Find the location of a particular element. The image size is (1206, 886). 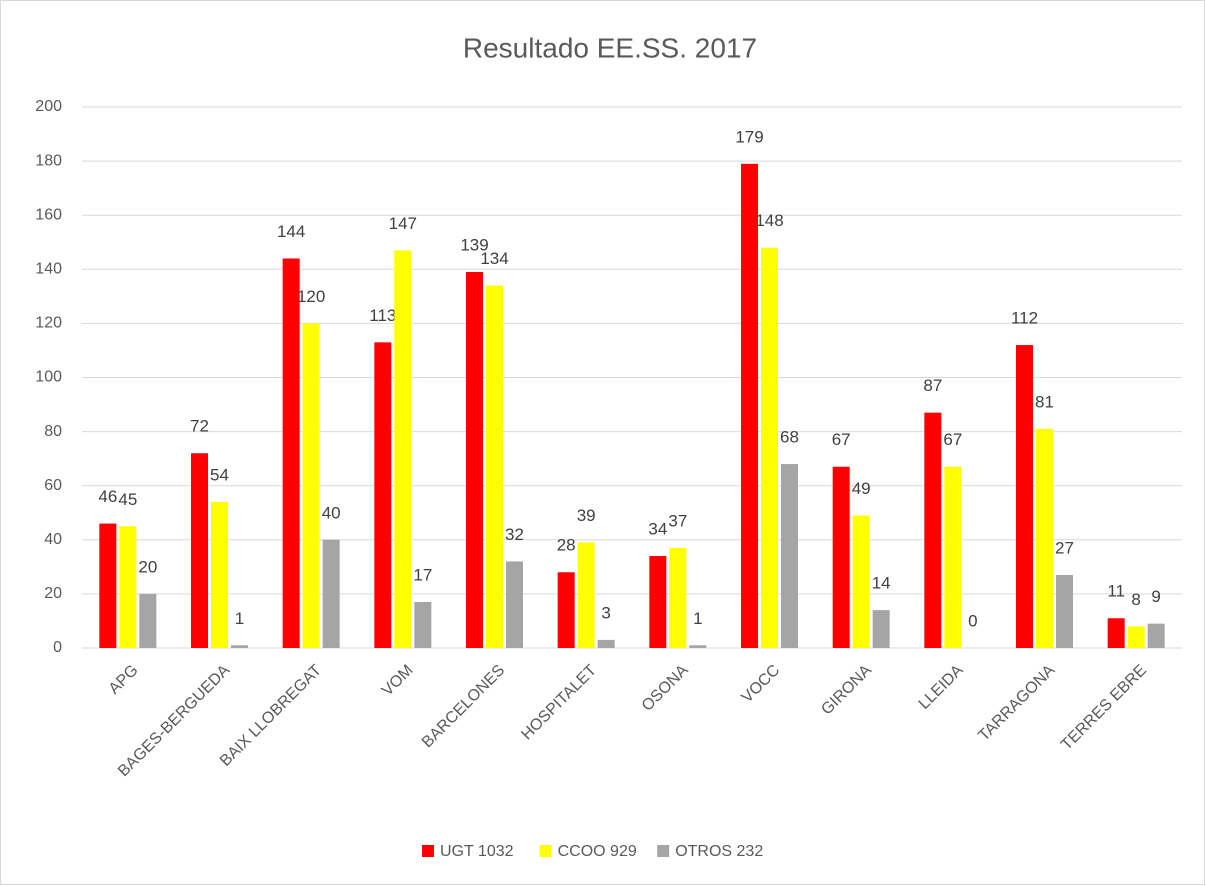

data-label: 11 is located at coordinates (1116, 591).